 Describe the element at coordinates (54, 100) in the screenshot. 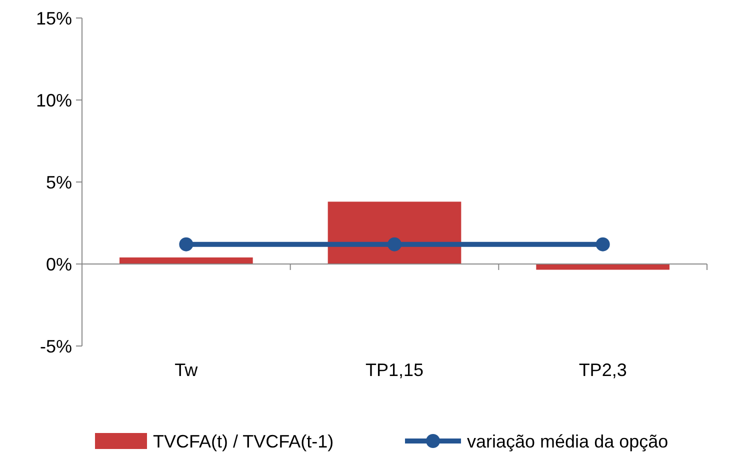

I see `y-tick-label: 10%` at that location.